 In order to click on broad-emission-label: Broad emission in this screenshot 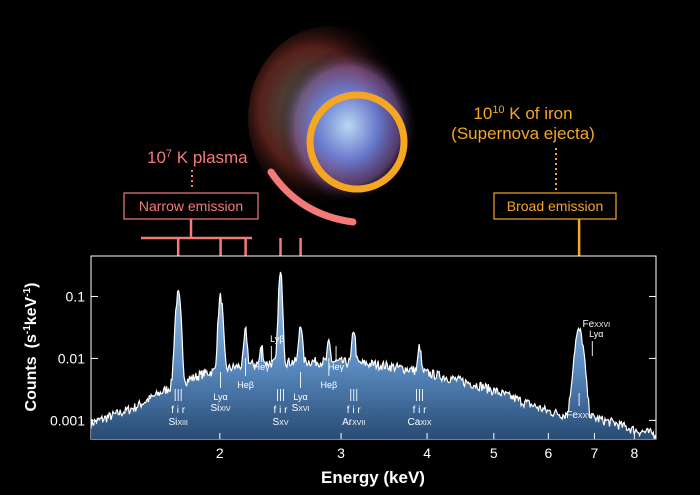, I will do `click(555, 206)`.